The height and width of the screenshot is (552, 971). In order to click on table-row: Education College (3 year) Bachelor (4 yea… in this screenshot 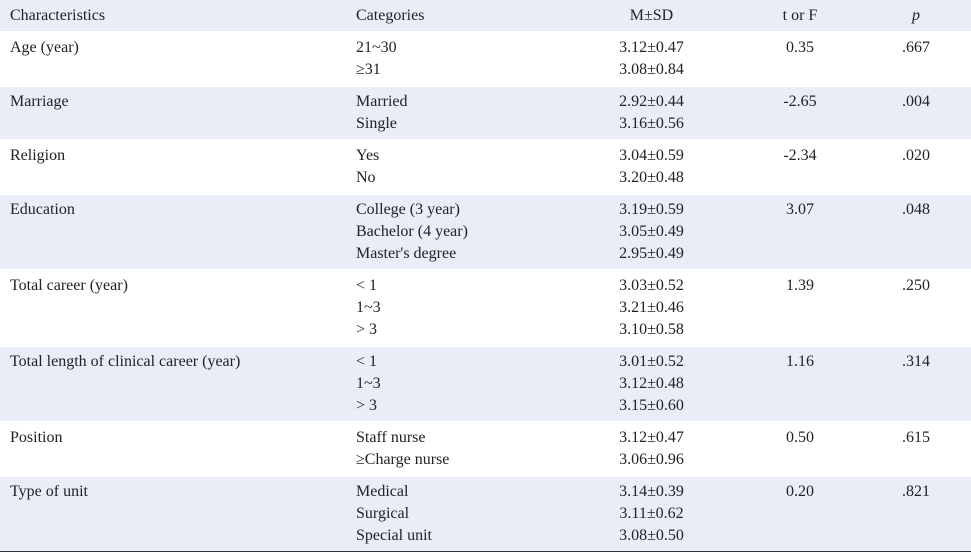, I will do `click(485, 232)`.